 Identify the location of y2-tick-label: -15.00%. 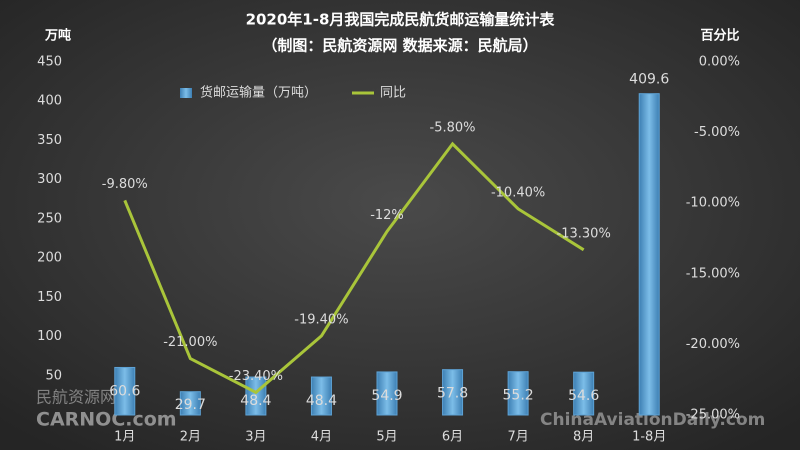
(713, 273).